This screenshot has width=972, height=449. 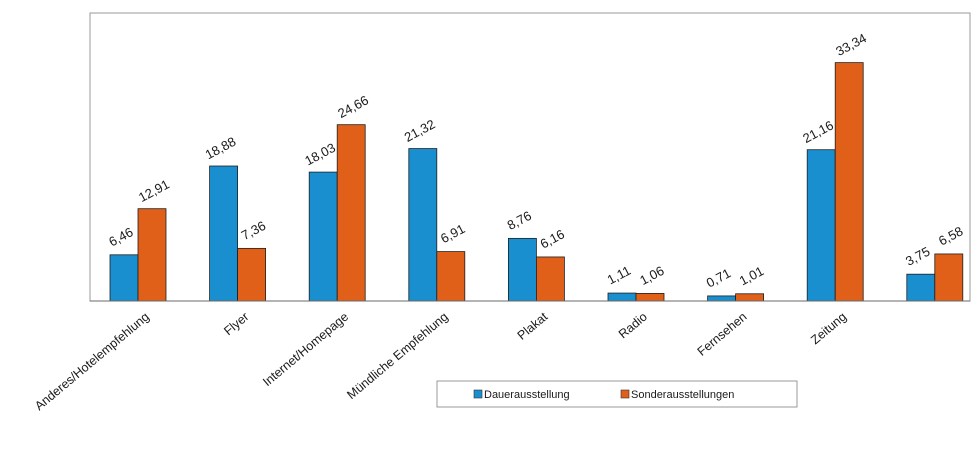 What do you see at coordinates (92, 362) in the screenshot?
I see `category-label-anderes-hotelempfehlung: Anderes/Hotelempfehlung` at bounding box center [92, 362].